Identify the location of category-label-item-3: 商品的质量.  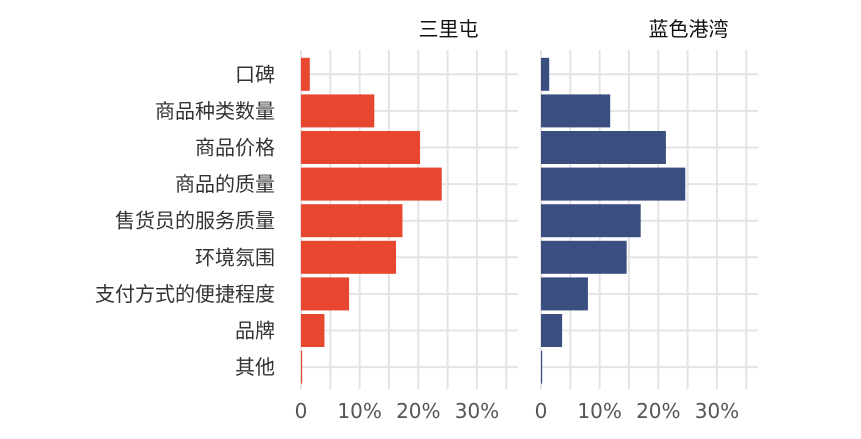
(225, 184).